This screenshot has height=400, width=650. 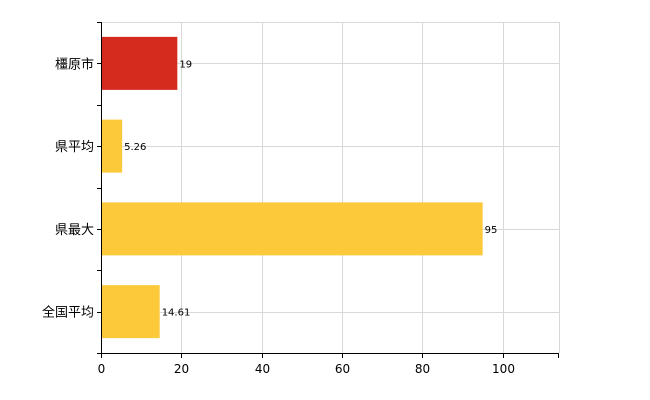 What do you see at coordinates (102, 369) in the screenshot?
I see `x-tick-label: 0` at bounding box center [102, 369].